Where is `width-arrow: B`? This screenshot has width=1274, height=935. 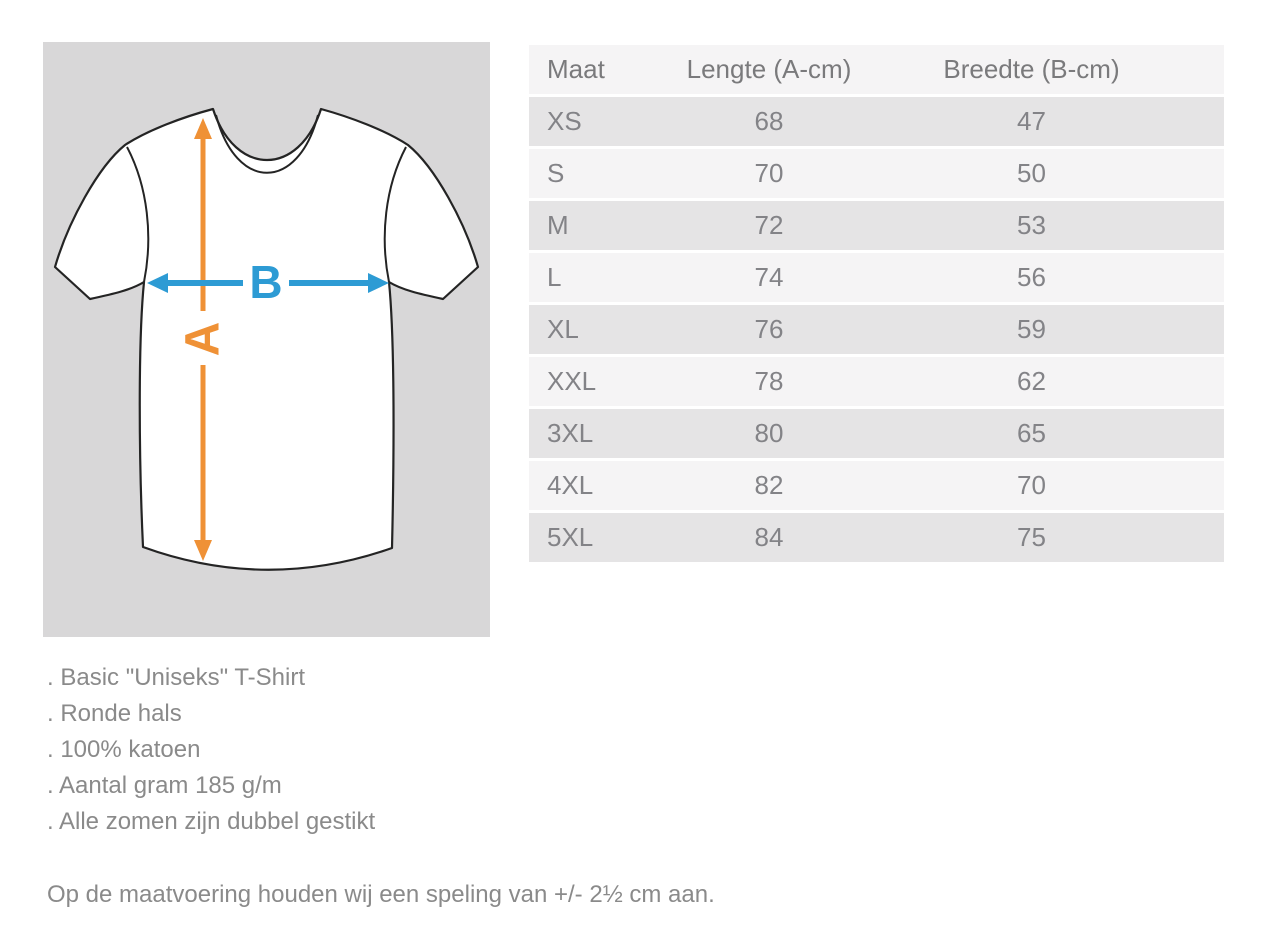 width-arrow: B is located at coordinates (268, 282).